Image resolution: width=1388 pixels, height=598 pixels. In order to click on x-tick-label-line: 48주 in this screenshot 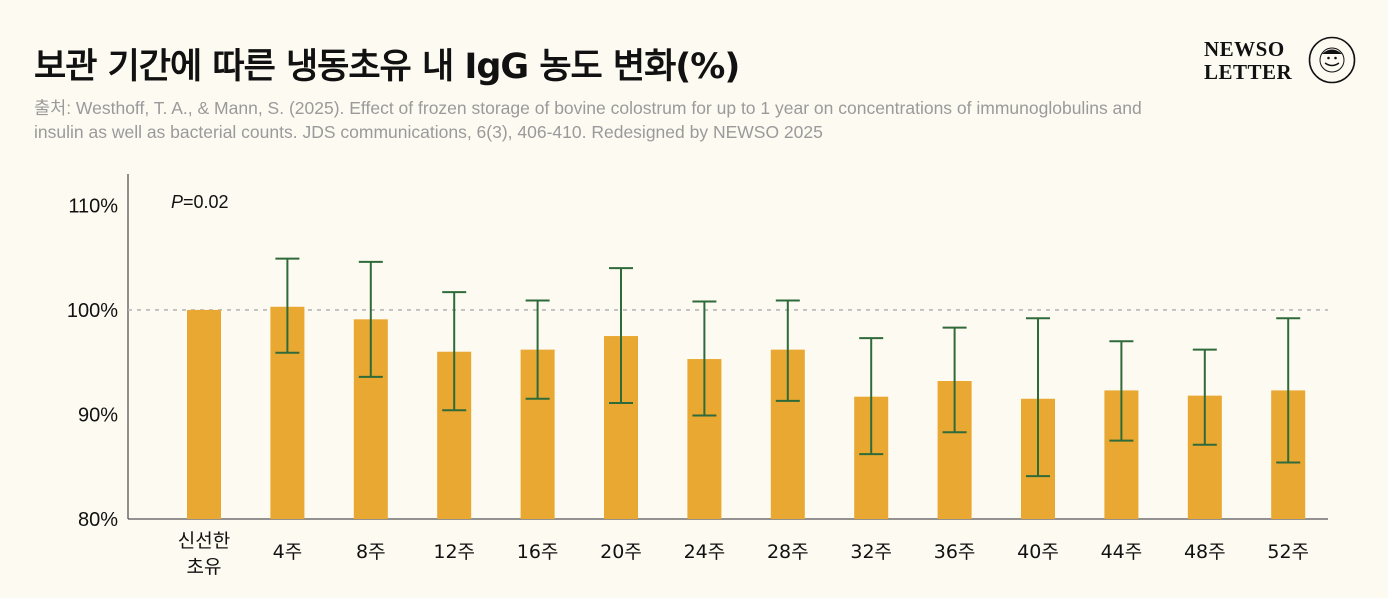, I will do `click(1205, 552)`.